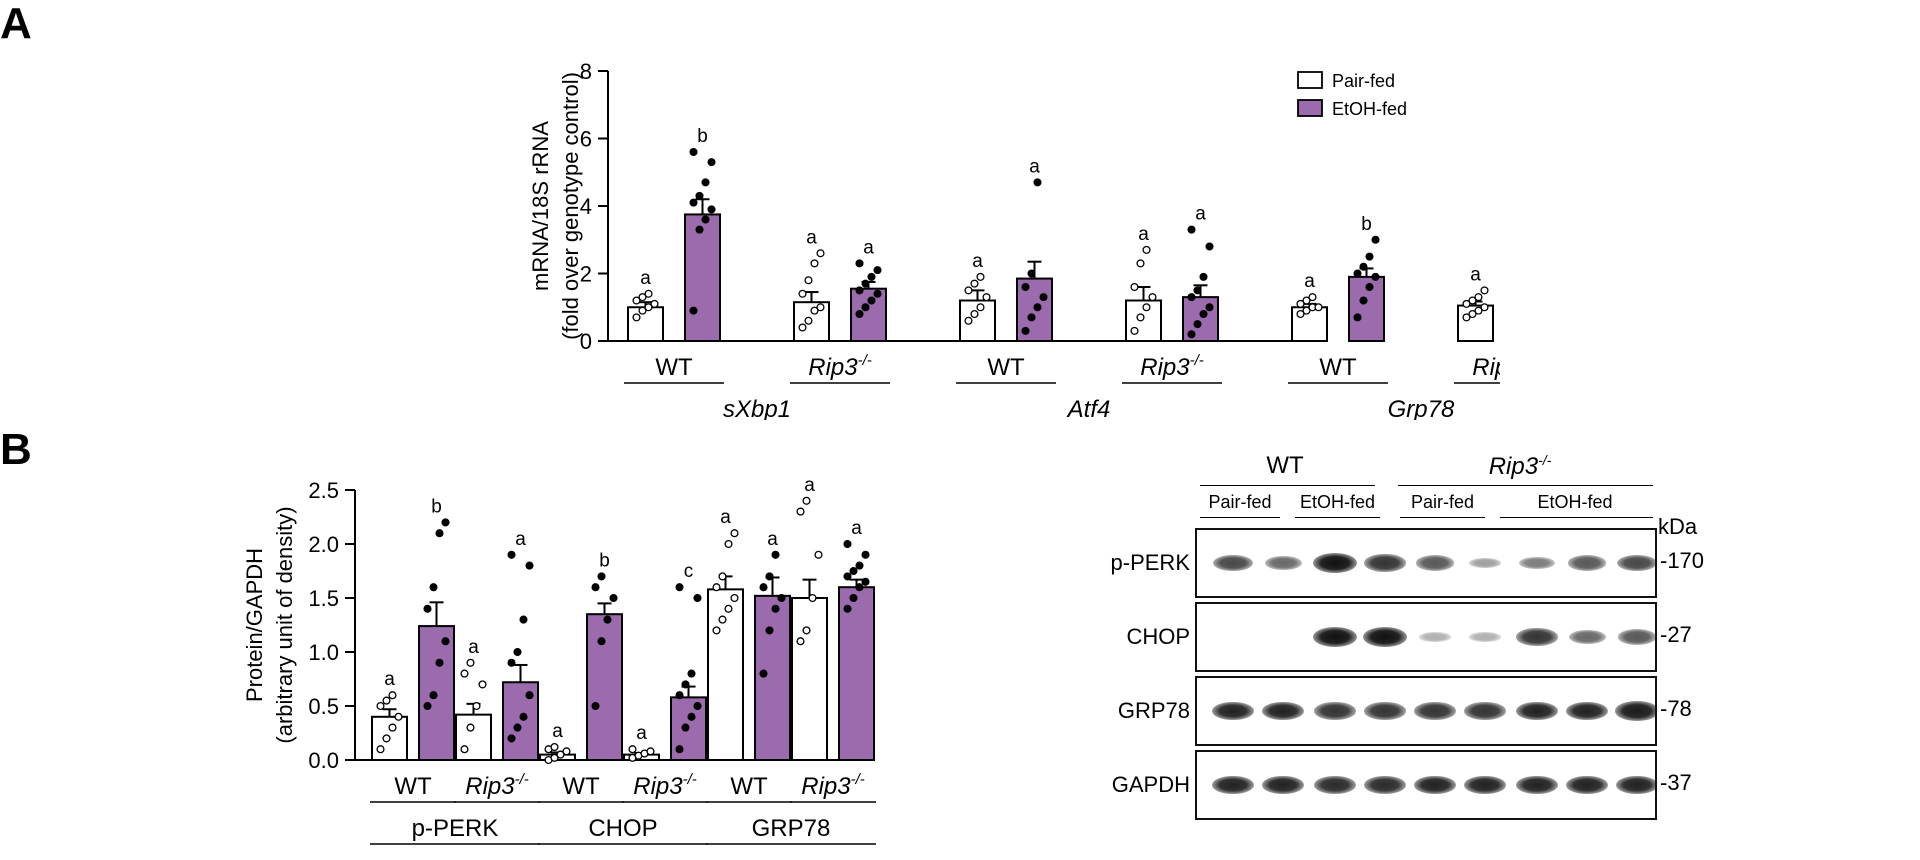 This screenshot has height=860, width=1920. What do you see at coordinates (1240, 517) in the screenshot?
I see `blot-line-wt-pair` at bounding box center [1240, 517].